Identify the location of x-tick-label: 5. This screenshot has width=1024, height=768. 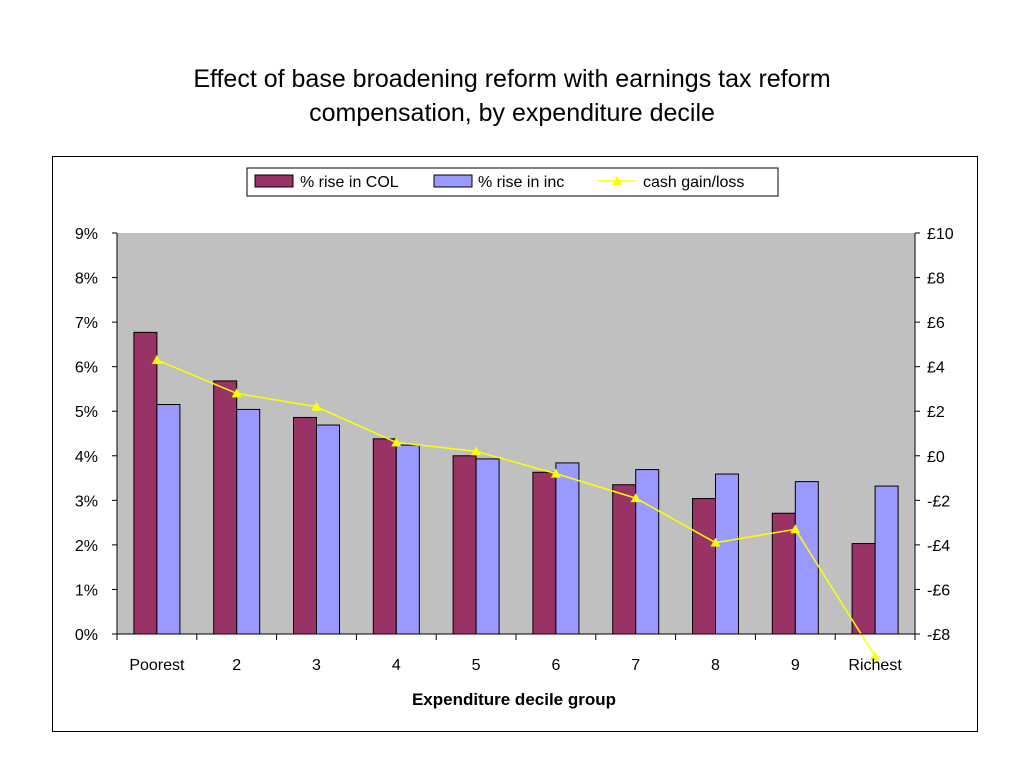
(476, 665).